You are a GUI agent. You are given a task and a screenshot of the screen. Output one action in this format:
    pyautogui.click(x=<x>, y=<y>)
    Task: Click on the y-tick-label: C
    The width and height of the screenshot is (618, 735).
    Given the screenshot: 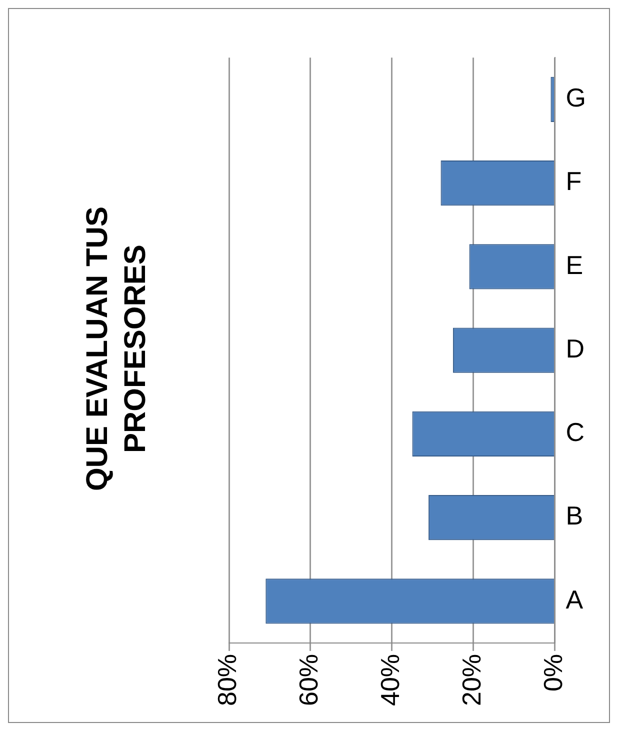 What is the action you would take?
    pyautogui.click(x=575, y=432)
    